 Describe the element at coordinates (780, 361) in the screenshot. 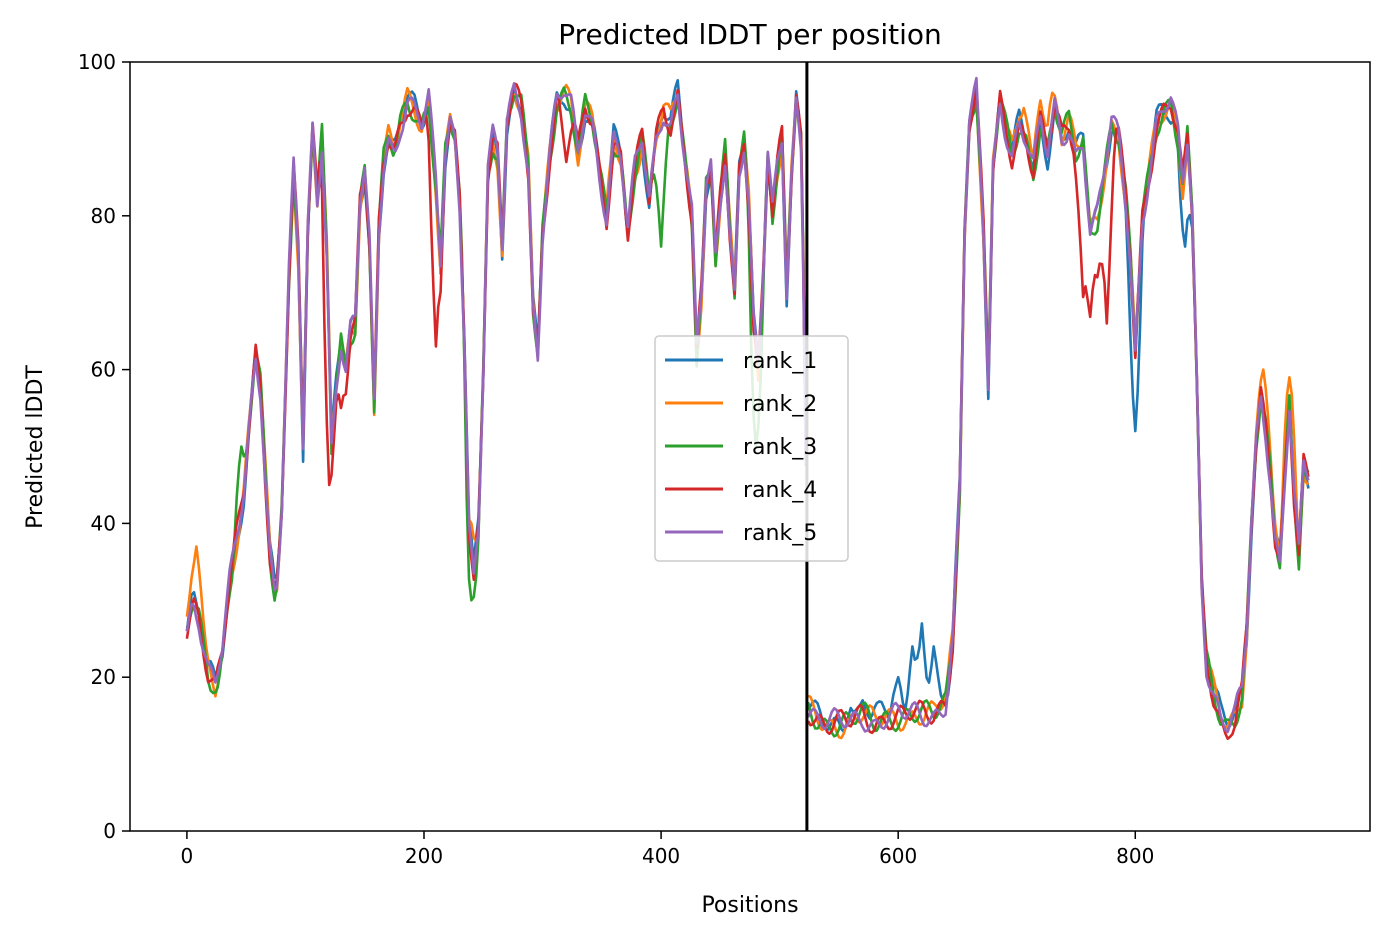

I see `legend-label-rank_1: rank_1` at that location.